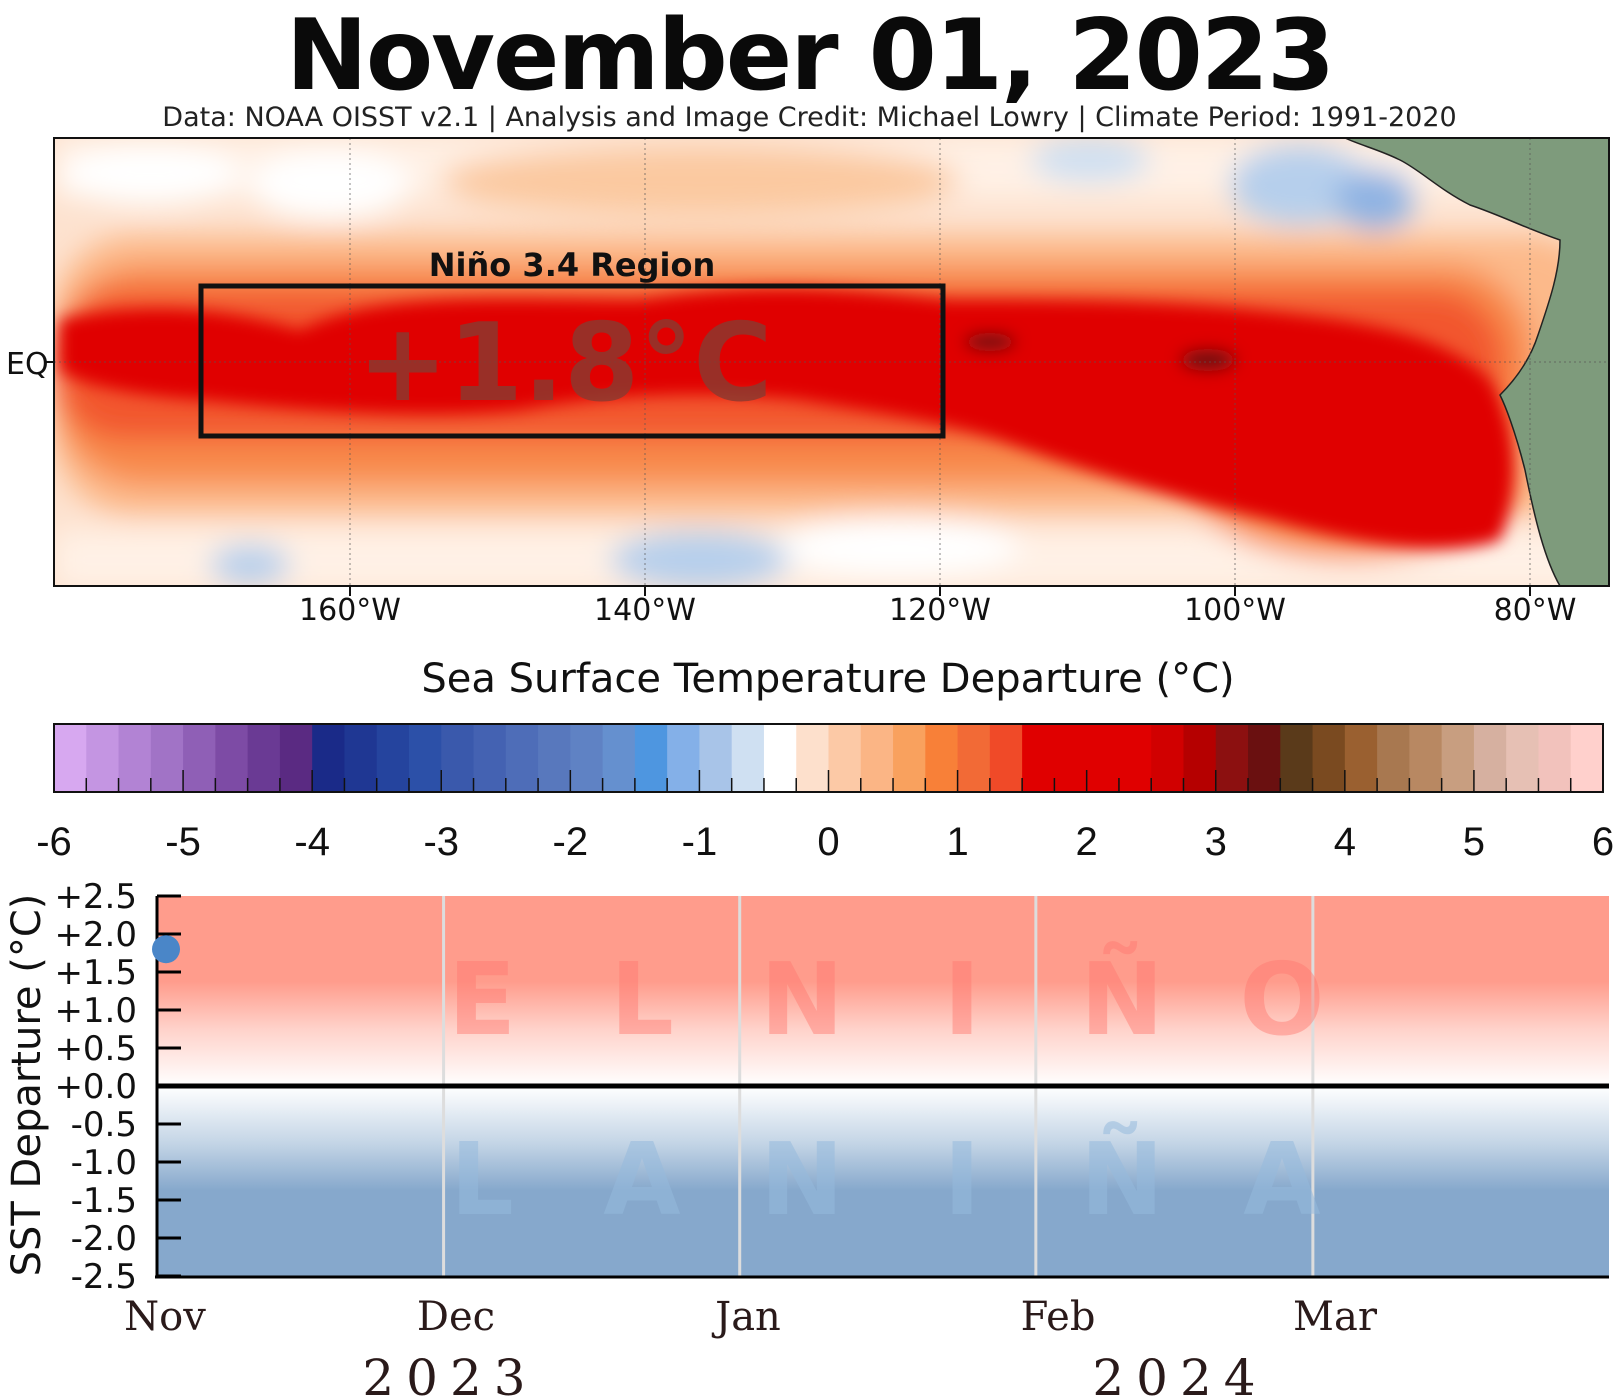 This screenshot has width=1619, height=1400. Describe the element at coordinates (1087, 842) in the screenshot. I see `colorbar-tick-label: 2` at that location.